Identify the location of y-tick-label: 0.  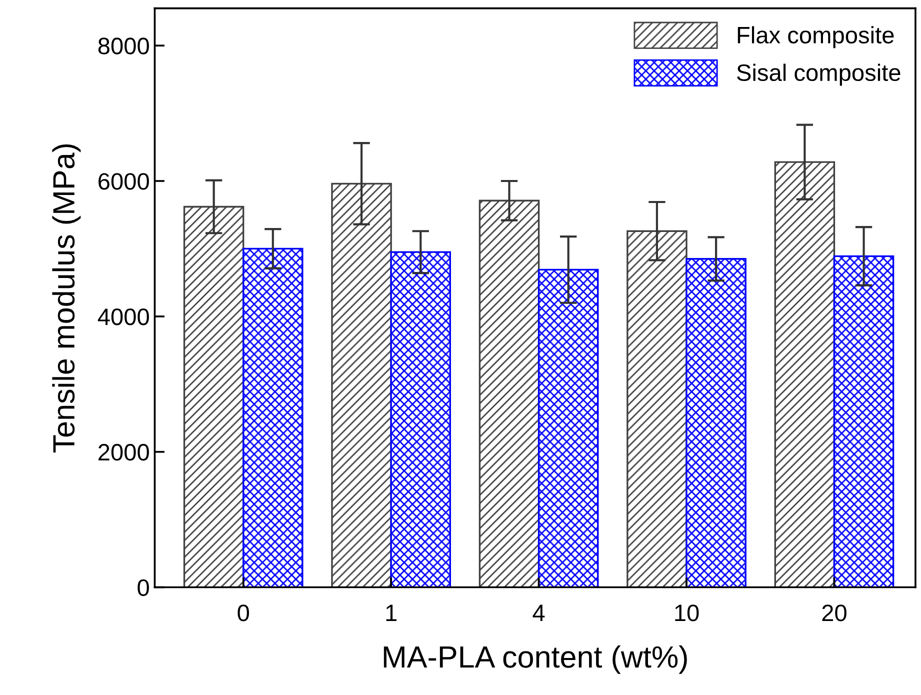
(143, 587).